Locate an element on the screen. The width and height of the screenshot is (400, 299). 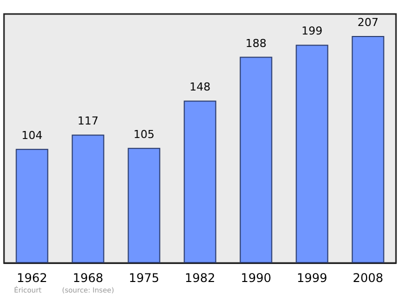
data-label: 199 is located at coordinates (312, 31).